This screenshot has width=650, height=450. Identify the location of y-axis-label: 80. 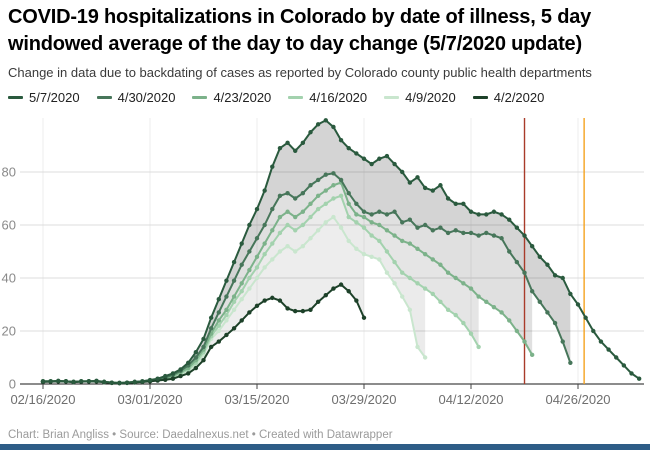
(9, 172).